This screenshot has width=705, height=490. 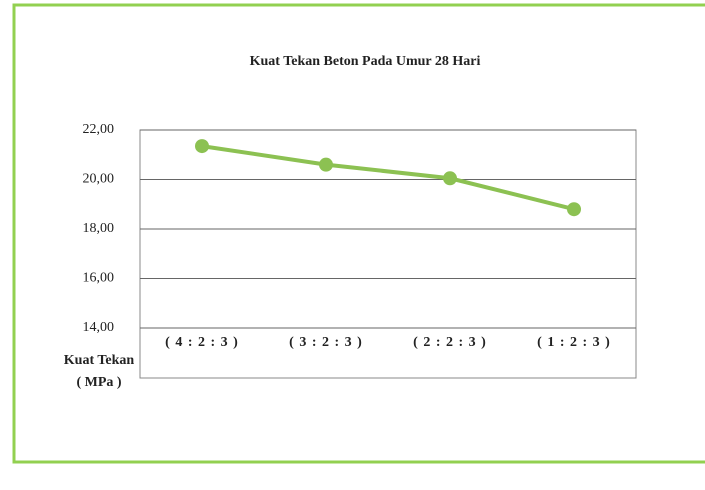 I want to click on x-tick-label: ( 3 : 2 : 3 ), so click(x=326, y=342).